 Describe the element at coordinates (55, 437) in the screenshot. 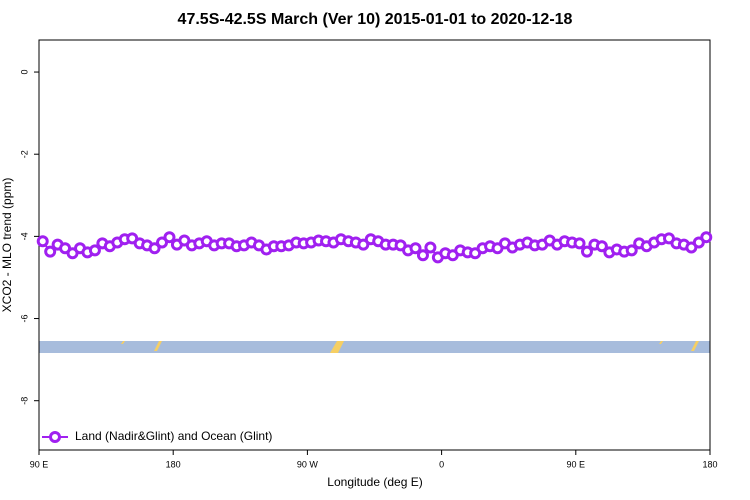

I see `legend-marker` at that location.